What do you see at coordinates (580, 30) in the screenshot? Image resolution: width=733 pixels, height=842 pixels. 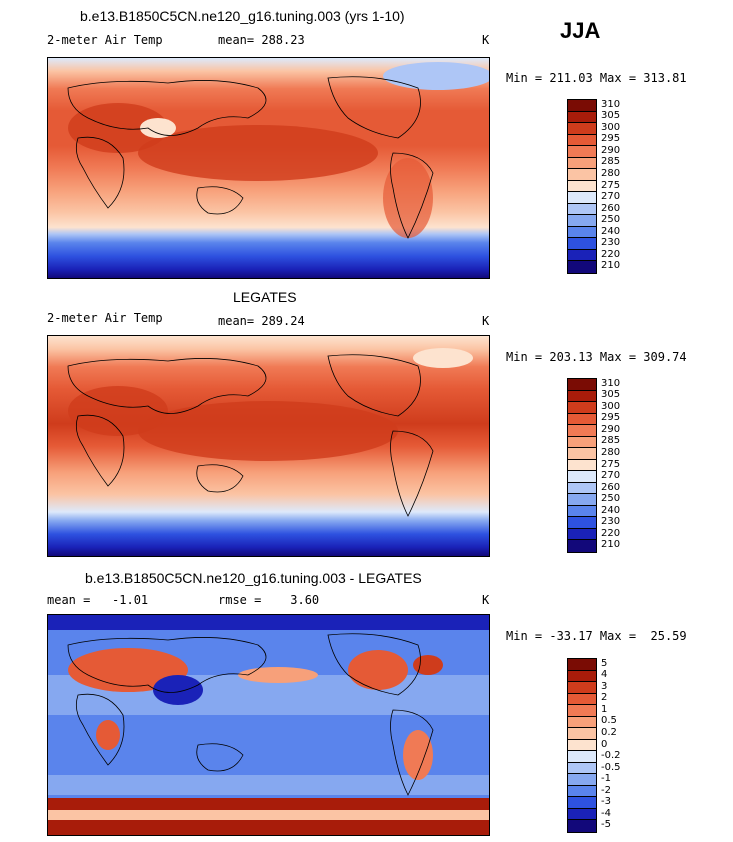 I see `season-label: JJA` at bounding box center [580, 30].